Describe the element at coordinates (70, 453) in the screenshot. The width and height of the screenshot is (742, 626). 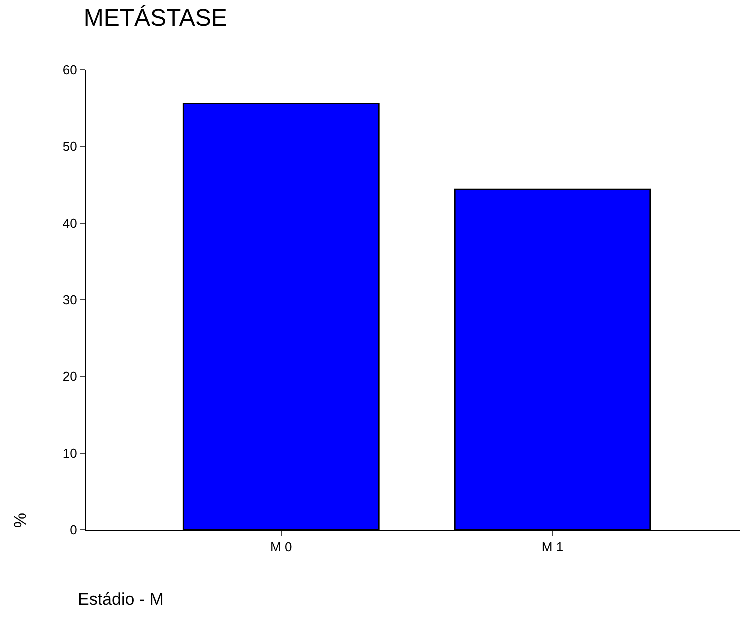
I see `y-tick-label: 10` at that location.